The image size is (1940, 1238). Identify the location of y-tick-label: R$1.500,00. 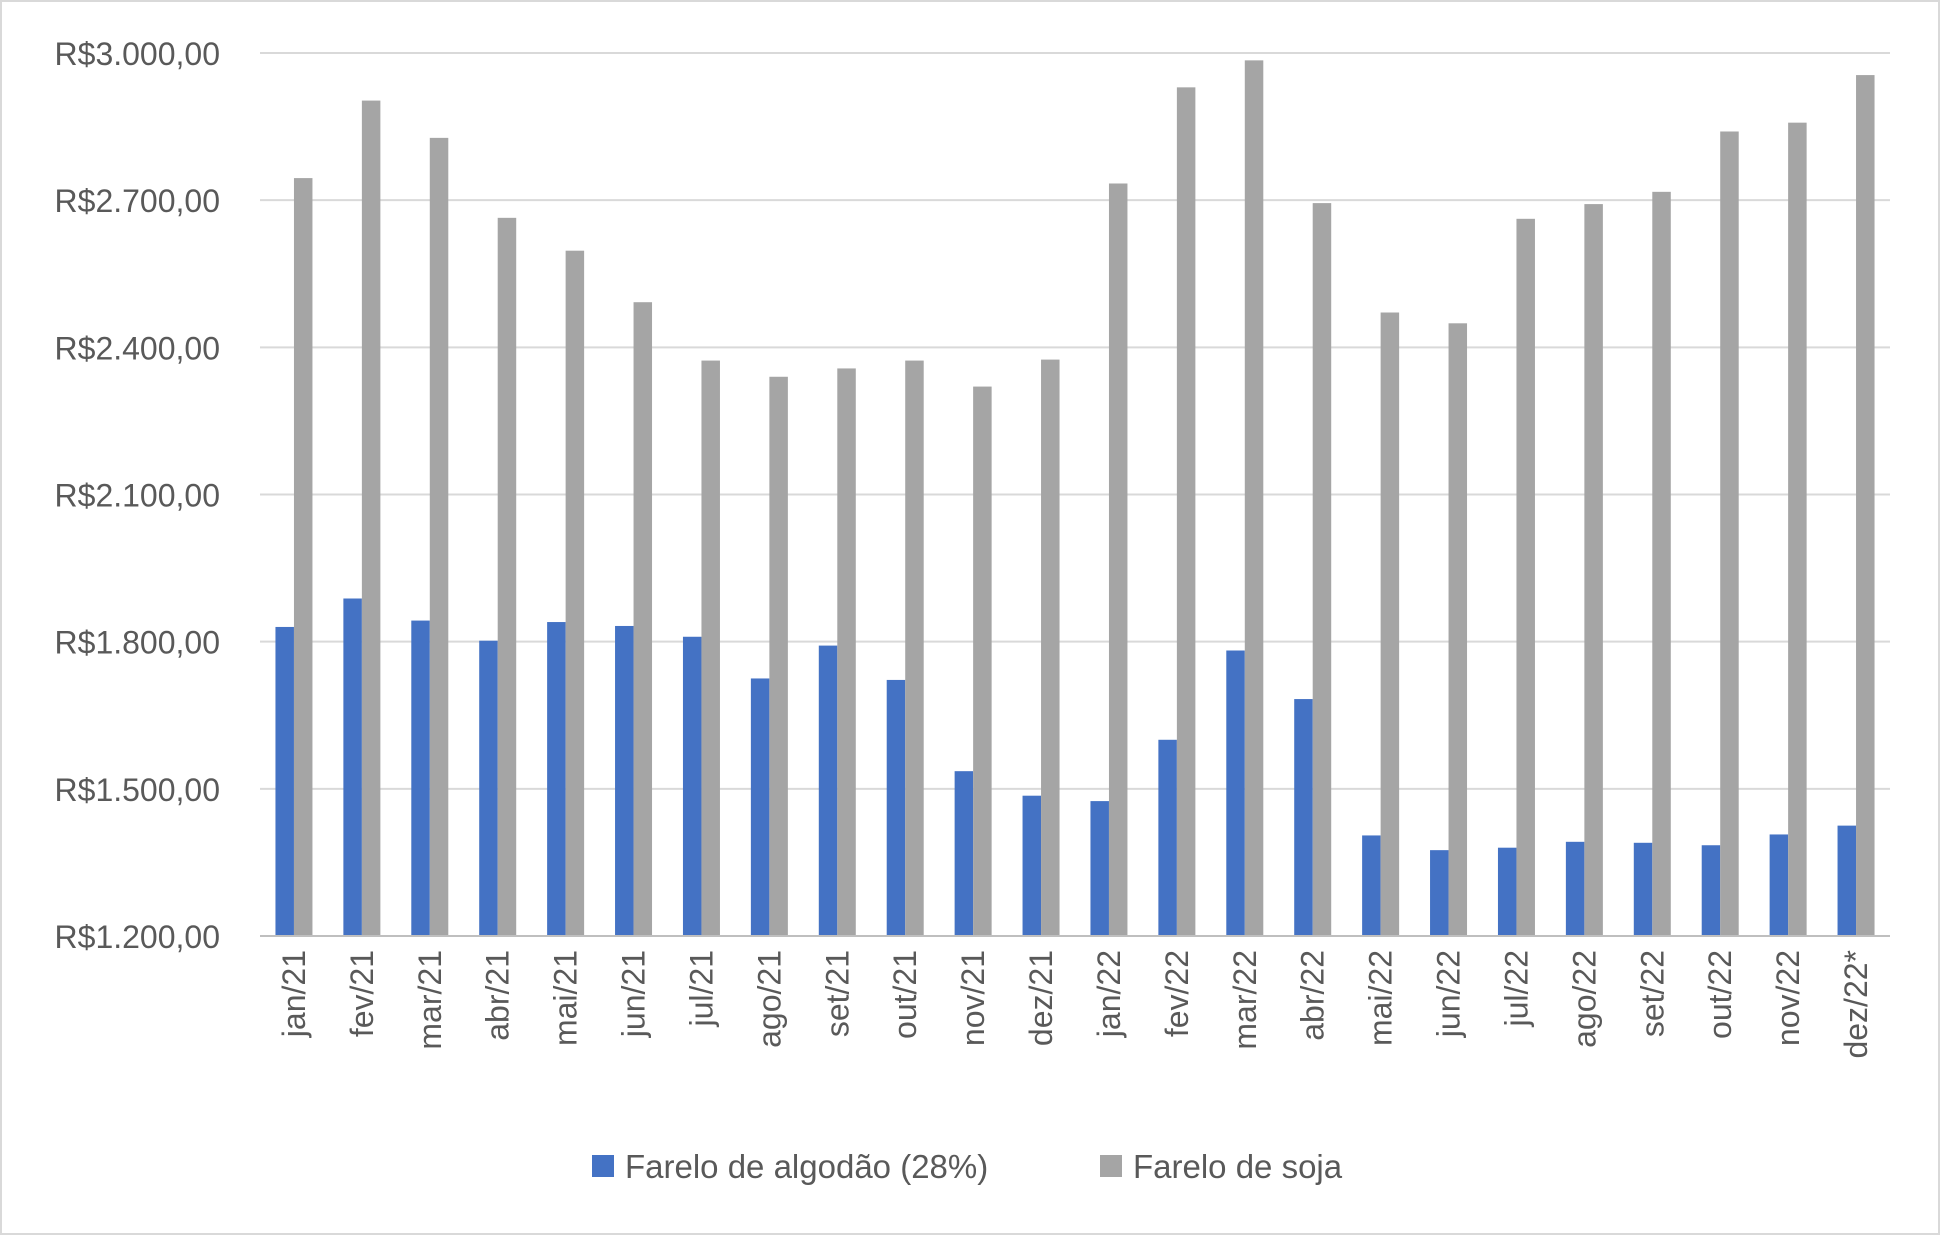
(137, 790).